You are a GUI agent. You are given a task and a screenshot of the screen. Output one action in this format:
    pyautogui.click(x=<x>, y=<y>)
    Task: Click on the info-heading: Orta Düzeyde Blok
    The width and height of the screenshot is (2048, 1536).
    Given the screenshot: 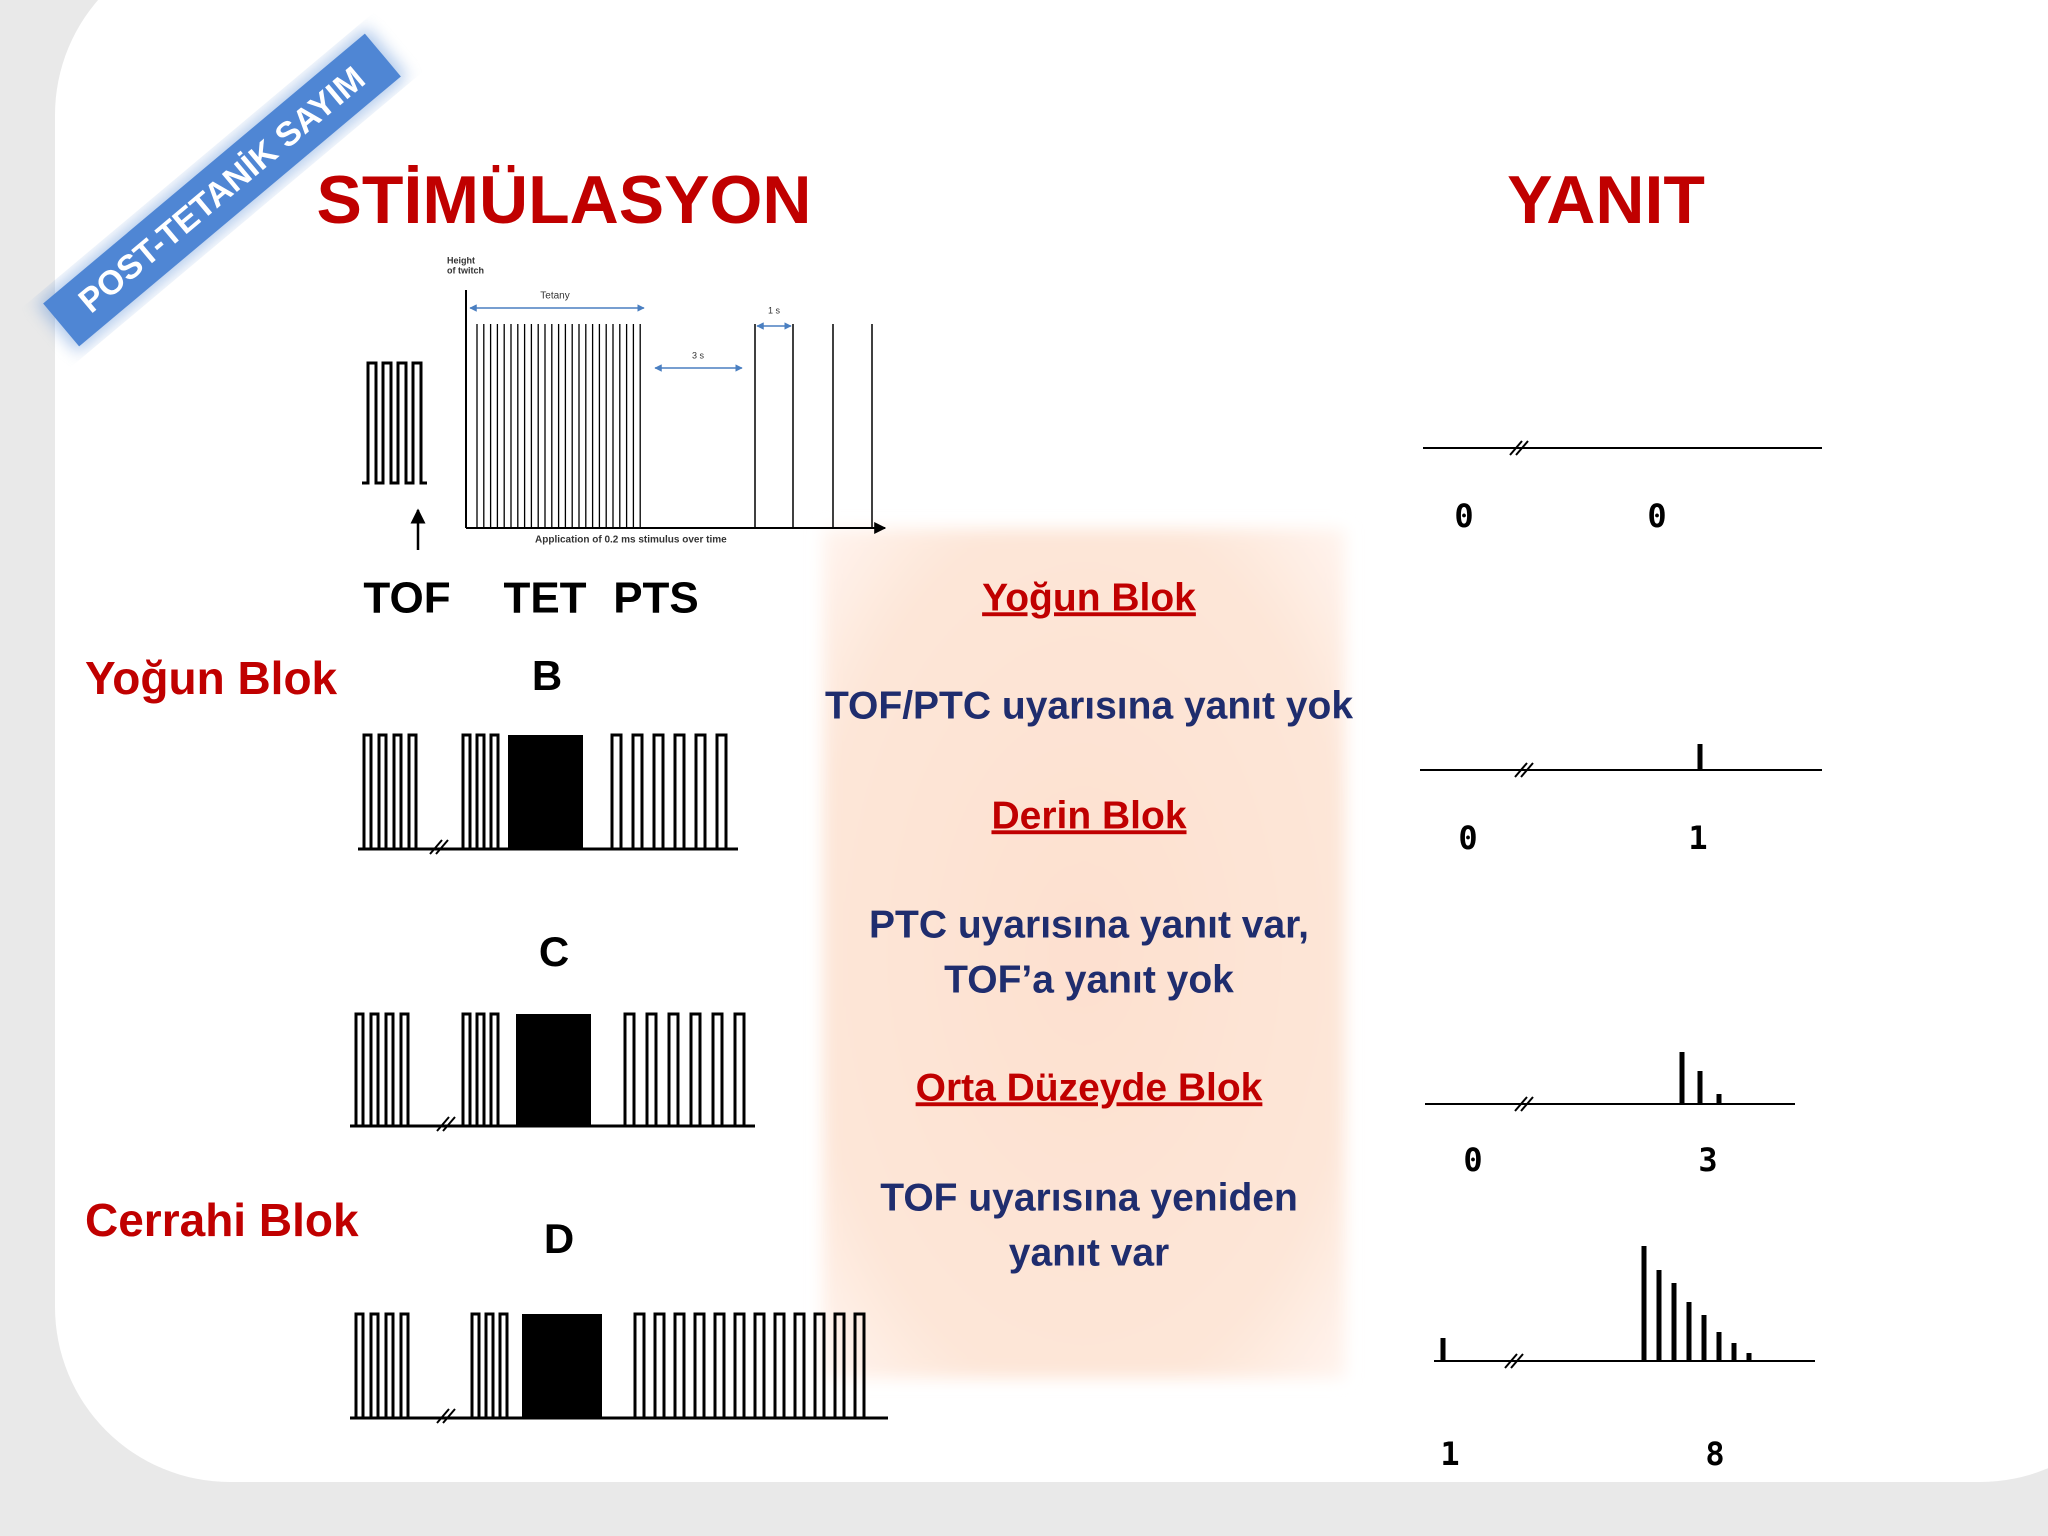 What is the action you would take?
    pyautogui.click(x=1089, y=1087)
    